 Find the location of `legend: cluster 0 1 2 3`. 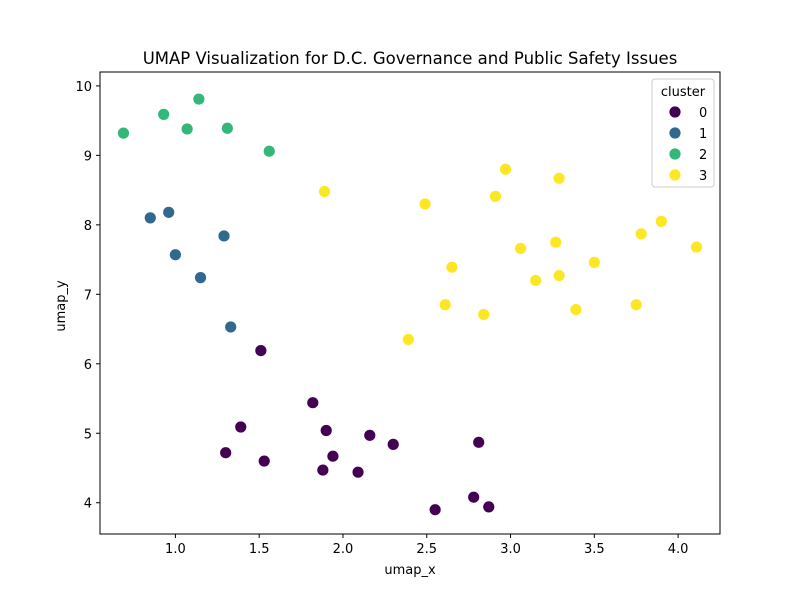

legend: cluster 0 1 2 3 is located at coordinates (683, 133).